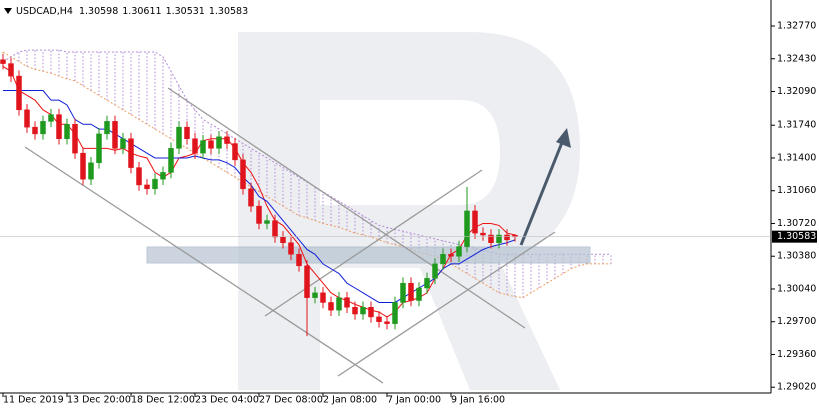 The height and width of the screenshot is (411, 819). I want to click on x-tick-label: 23 Dec 04:00, so click(227, 400).